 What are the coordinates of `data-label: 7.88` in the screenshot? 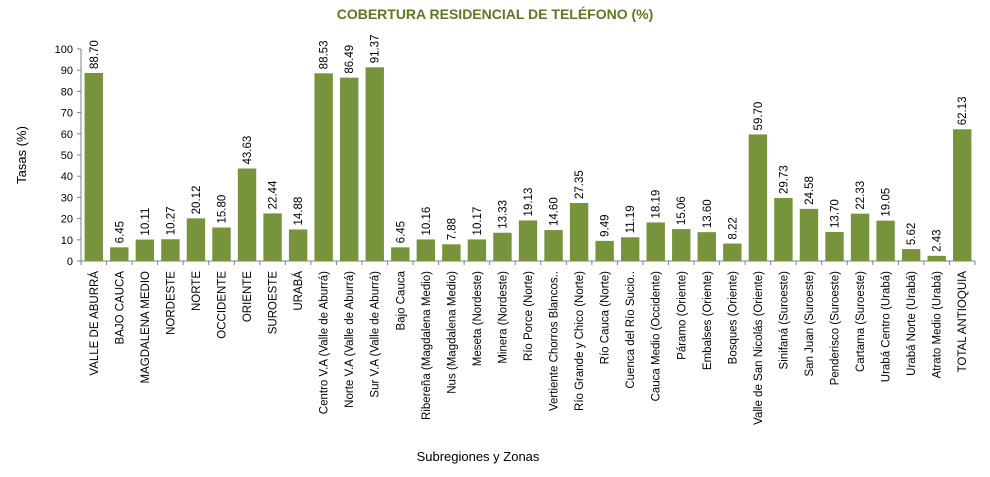 It's located at (452, 229).